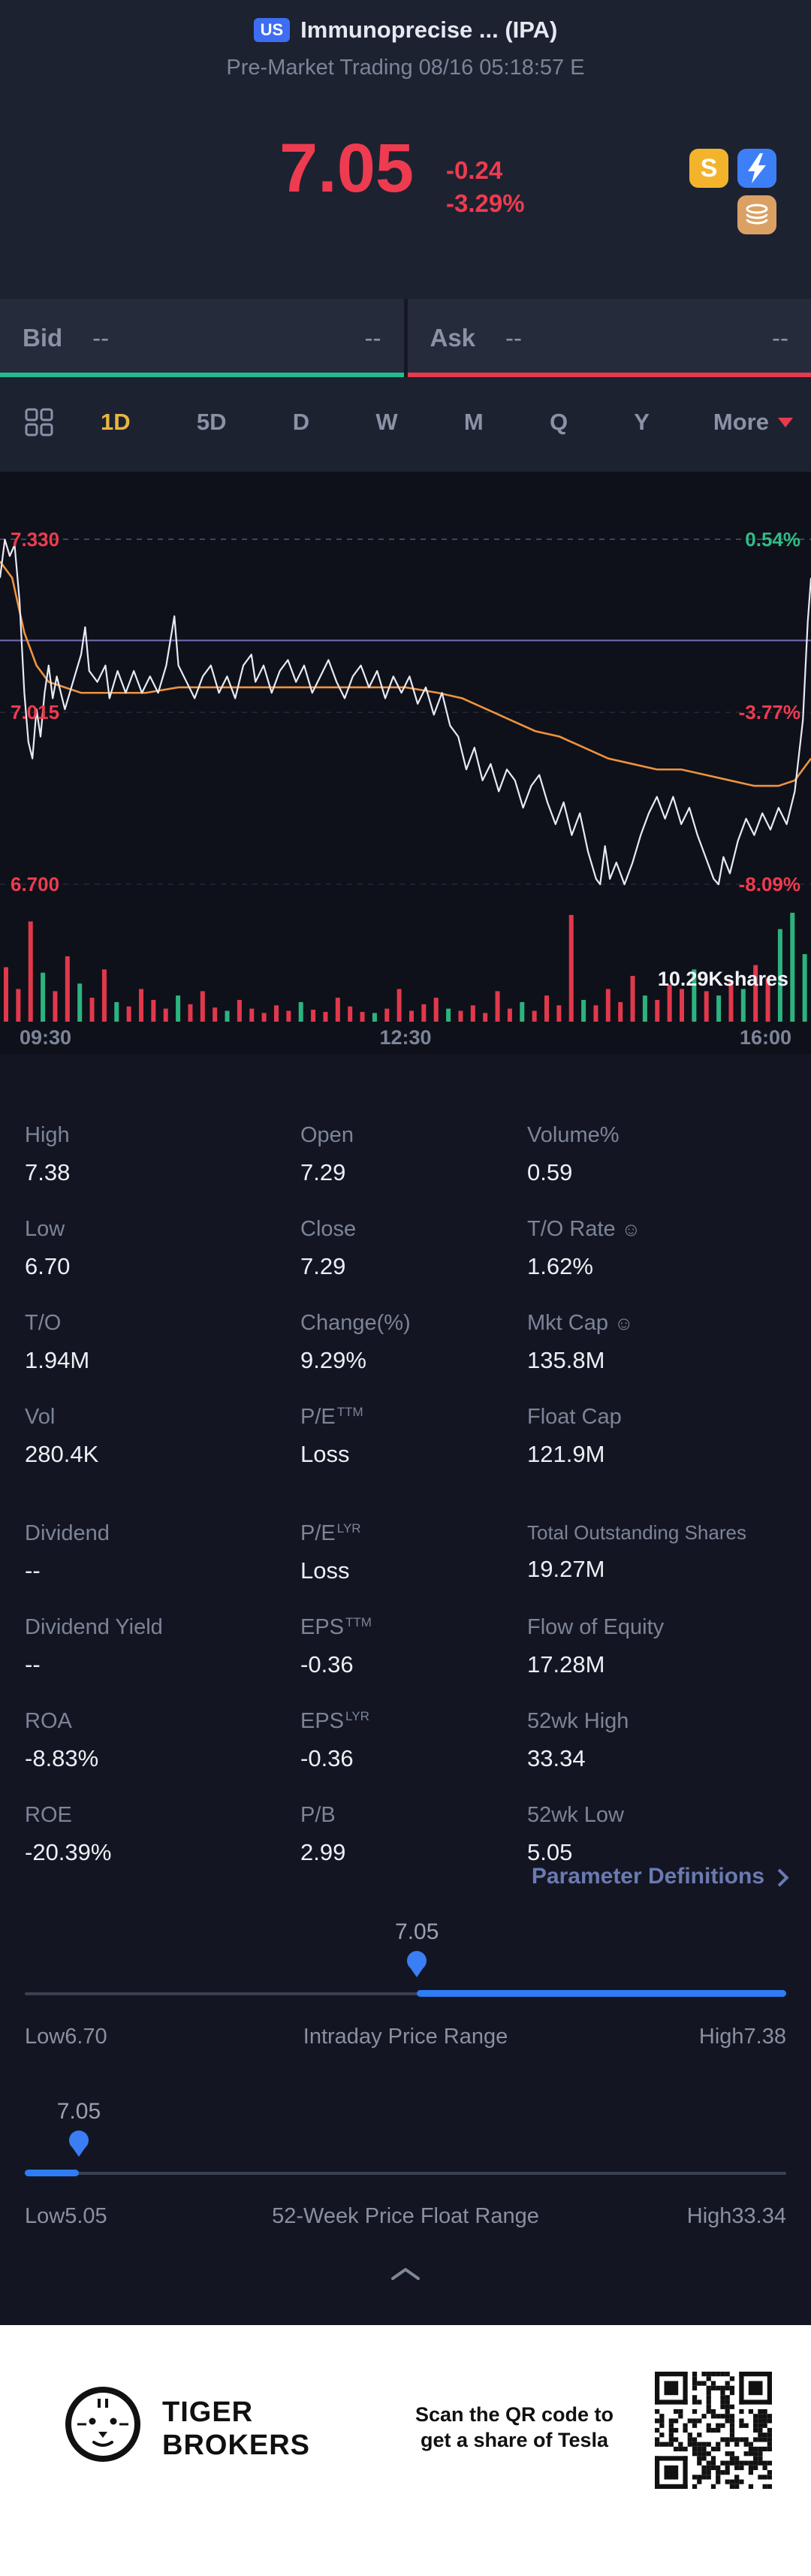 This screenshot has width=811, height=2576. I want to click on stat-value: 9.29%, so click(333, 1360).